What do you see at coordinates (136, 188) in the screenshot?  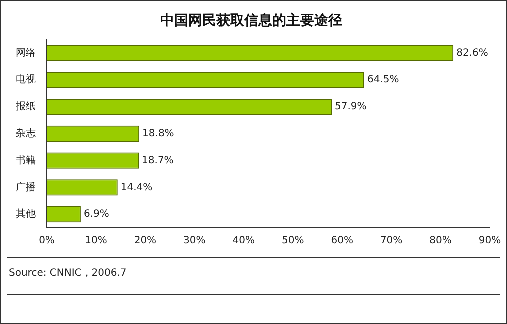 I see `data-label: 14.4%` at bounding box center [136, 188].